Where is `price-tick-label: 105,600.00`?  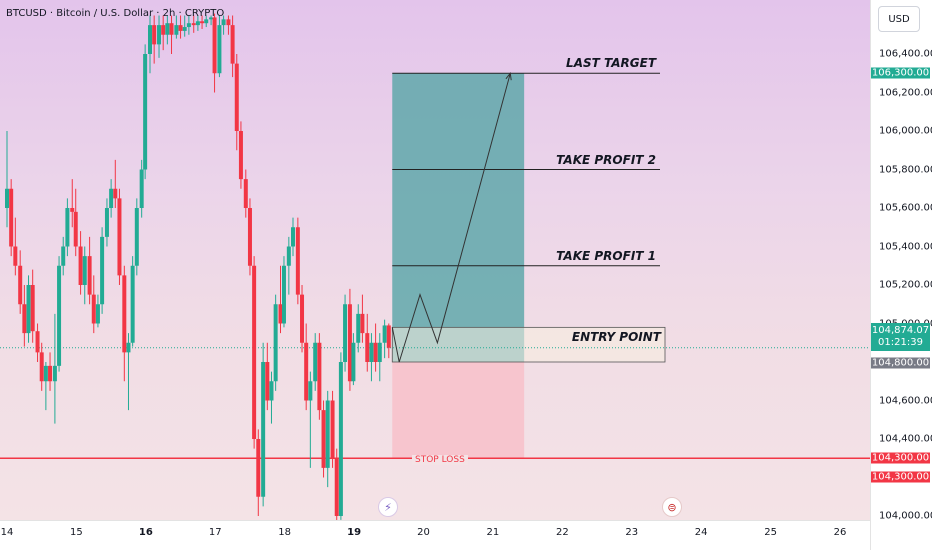
price-tick-label: 105,600.00 is located at coordinates (905, 208).